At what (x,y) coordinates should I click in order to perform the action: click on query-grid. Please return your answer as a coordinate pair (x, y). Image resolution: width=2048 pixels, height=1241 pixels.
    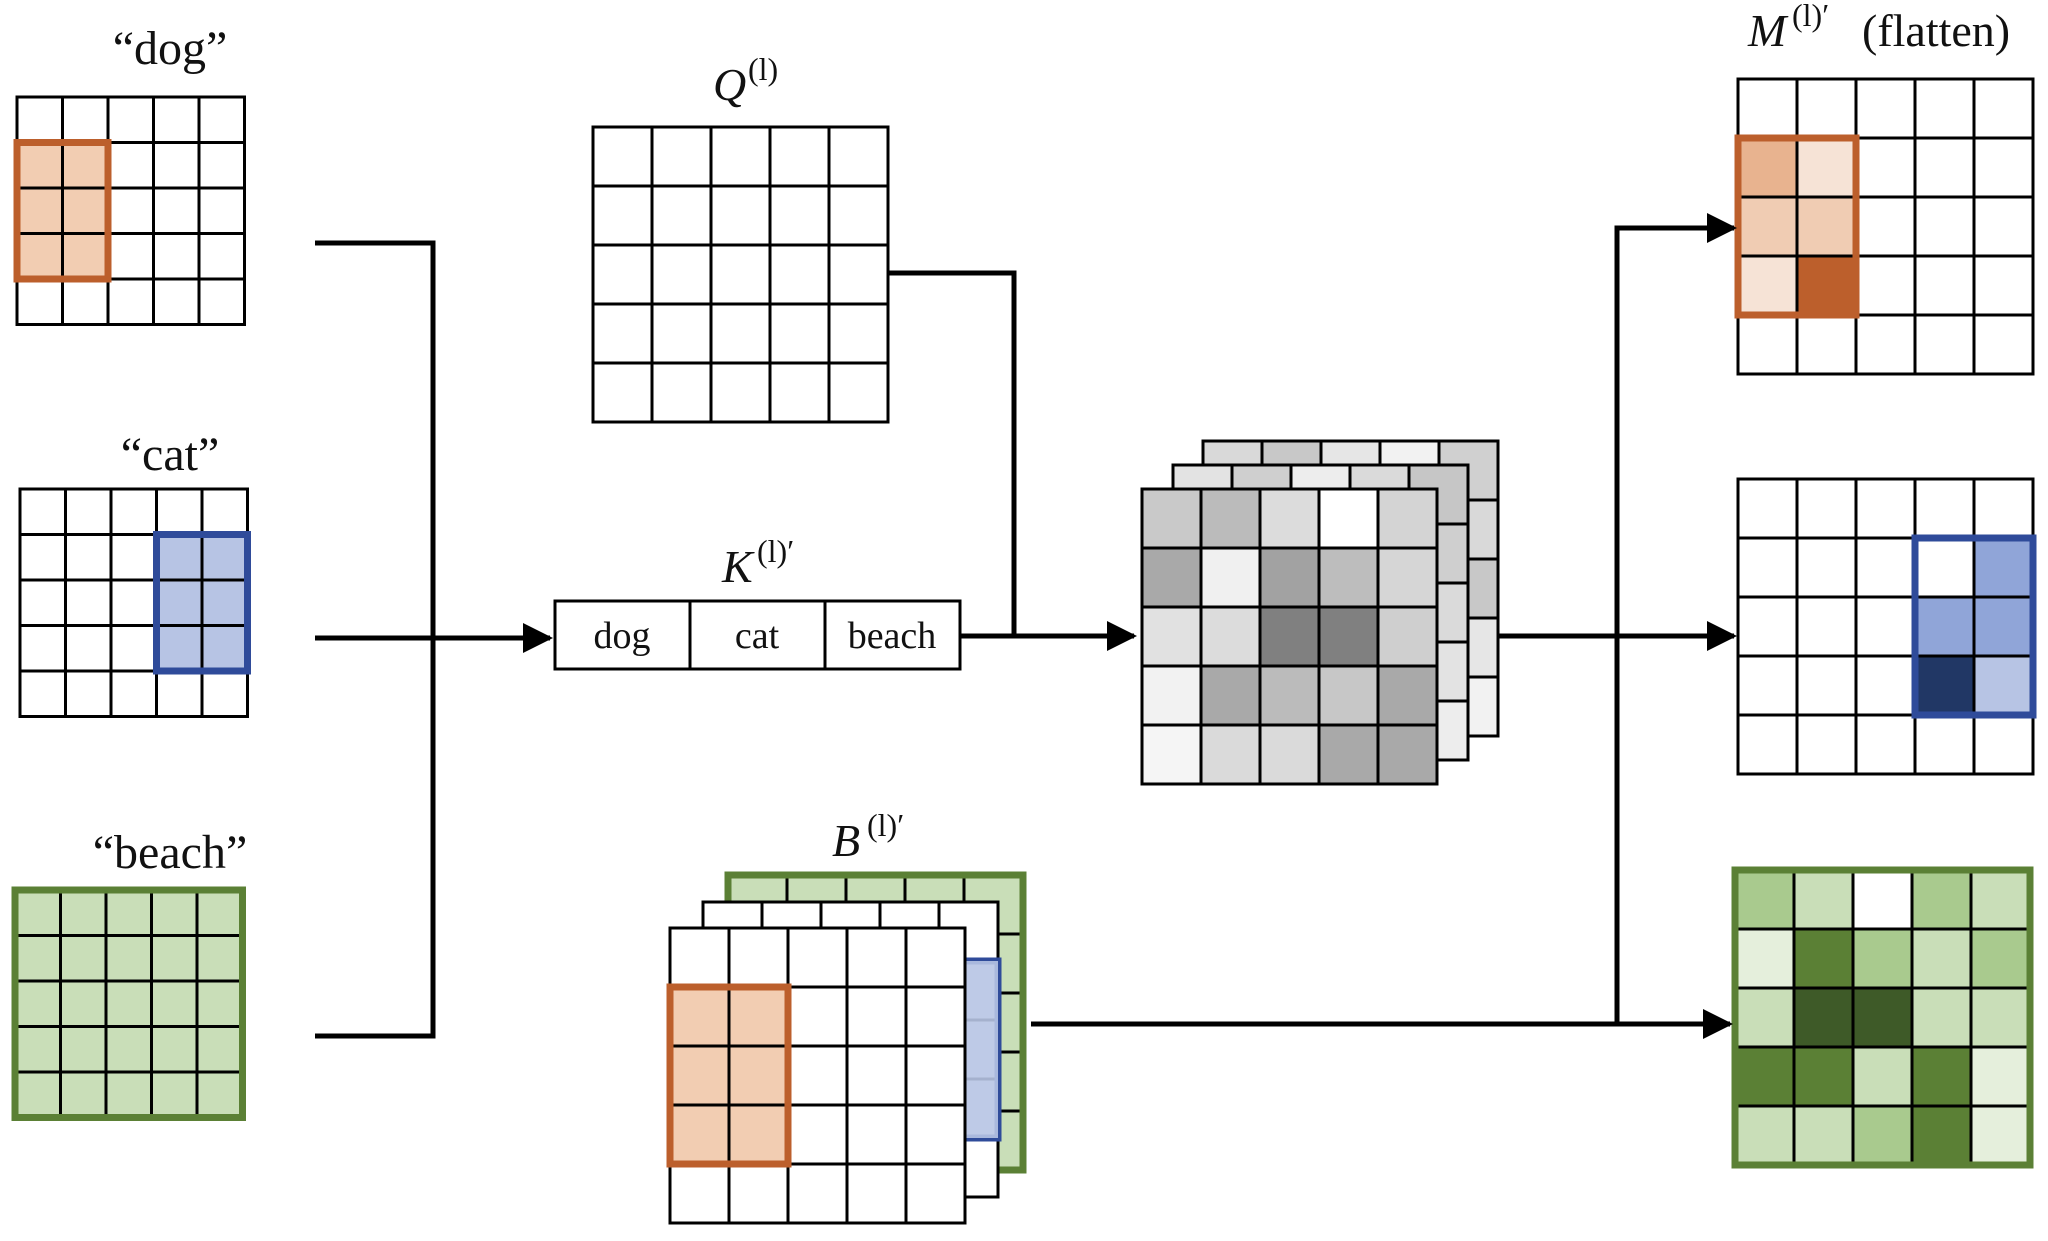
    Looking at the image, I should click on (740, 274).